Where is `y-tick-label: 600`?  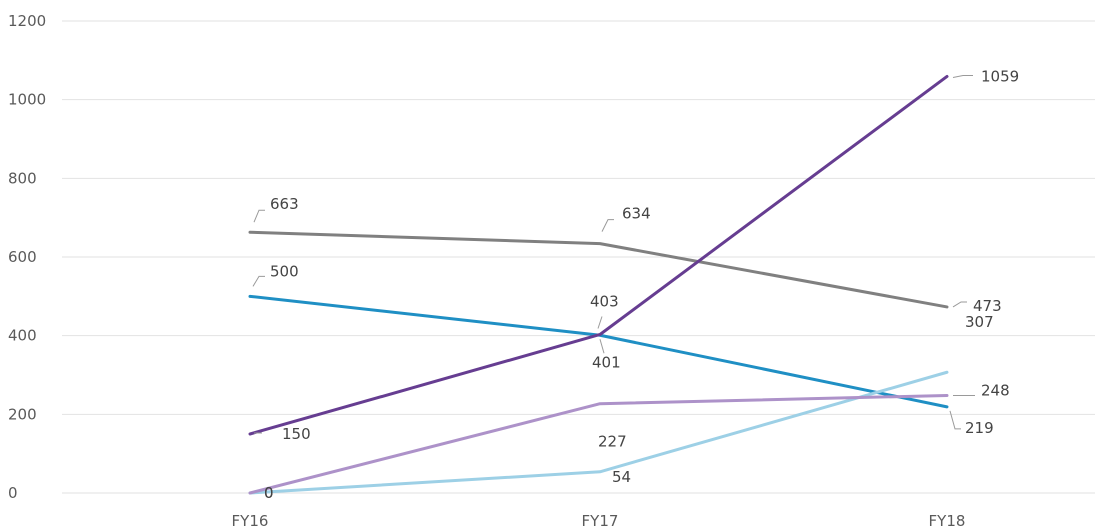
y-tick-label: 600 is located at coordinates (22, 257).